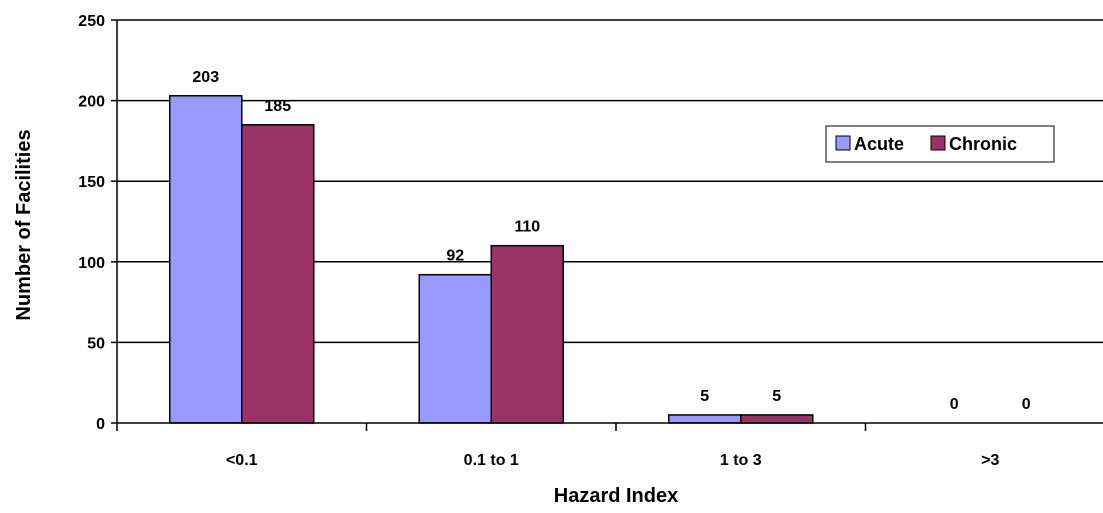  Describe the element at coordinates (613, 460) in the screenshot. I see `x-tick-labels: <0.1 0.1 to 1 1 to 3 >3` at that location.